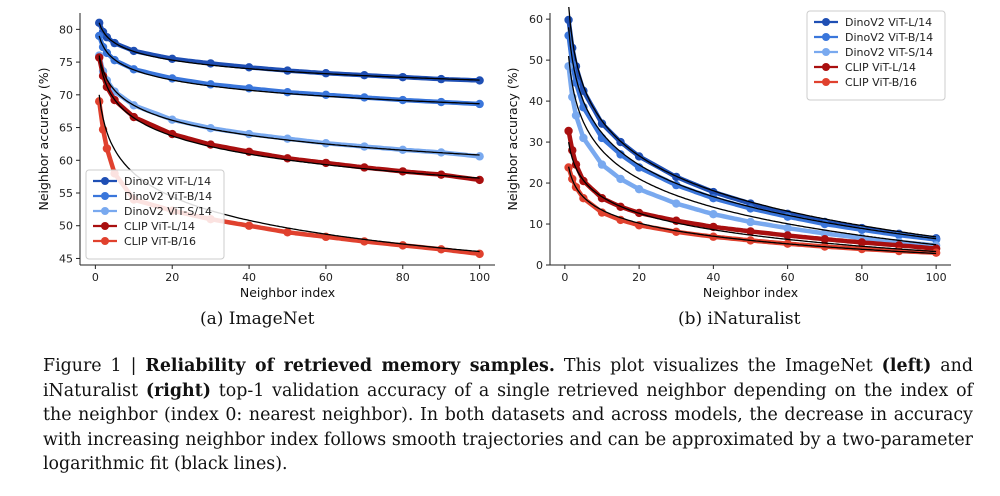 This screenshot has height=496, width=1000. Describe the element at coordinates (739, 319) in the screenshot. I see `subcaption-inaturalist: (b) iNaturalist` at that location.